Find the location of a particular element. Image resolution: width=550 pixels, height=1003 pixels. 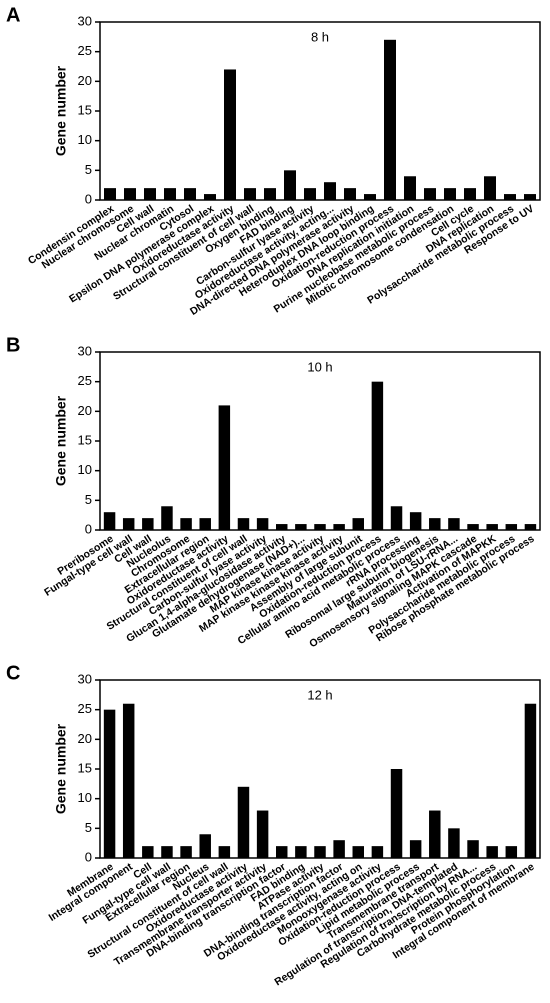

panel-label: B is located at coordinates (13, 345).